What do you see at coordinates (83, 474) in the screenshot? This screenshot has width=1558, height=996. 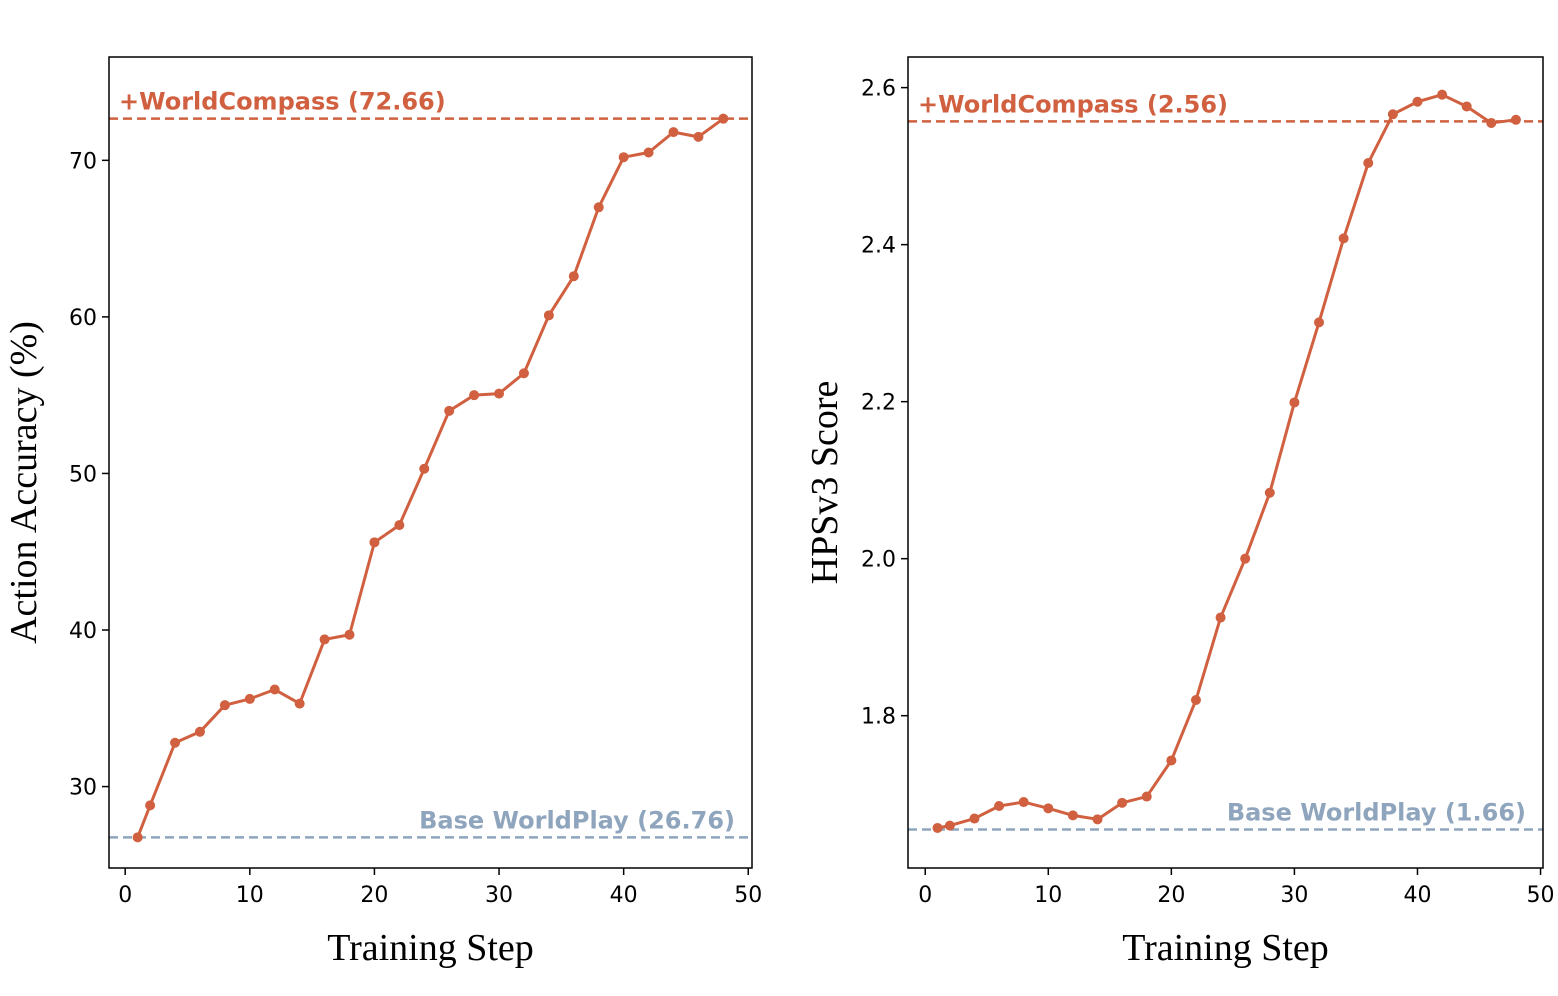 I see `y-tick-label: 50` at bounding box center [83, 474].